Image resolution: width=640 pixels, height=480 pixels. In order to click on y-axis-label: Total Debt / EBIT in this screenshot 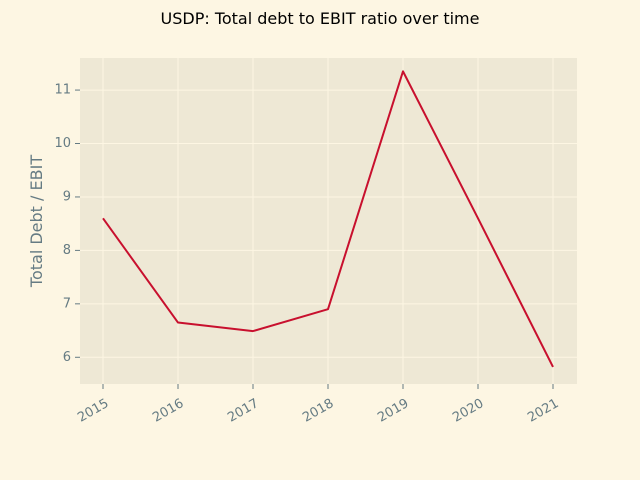, I will do `click(36, 221)`.